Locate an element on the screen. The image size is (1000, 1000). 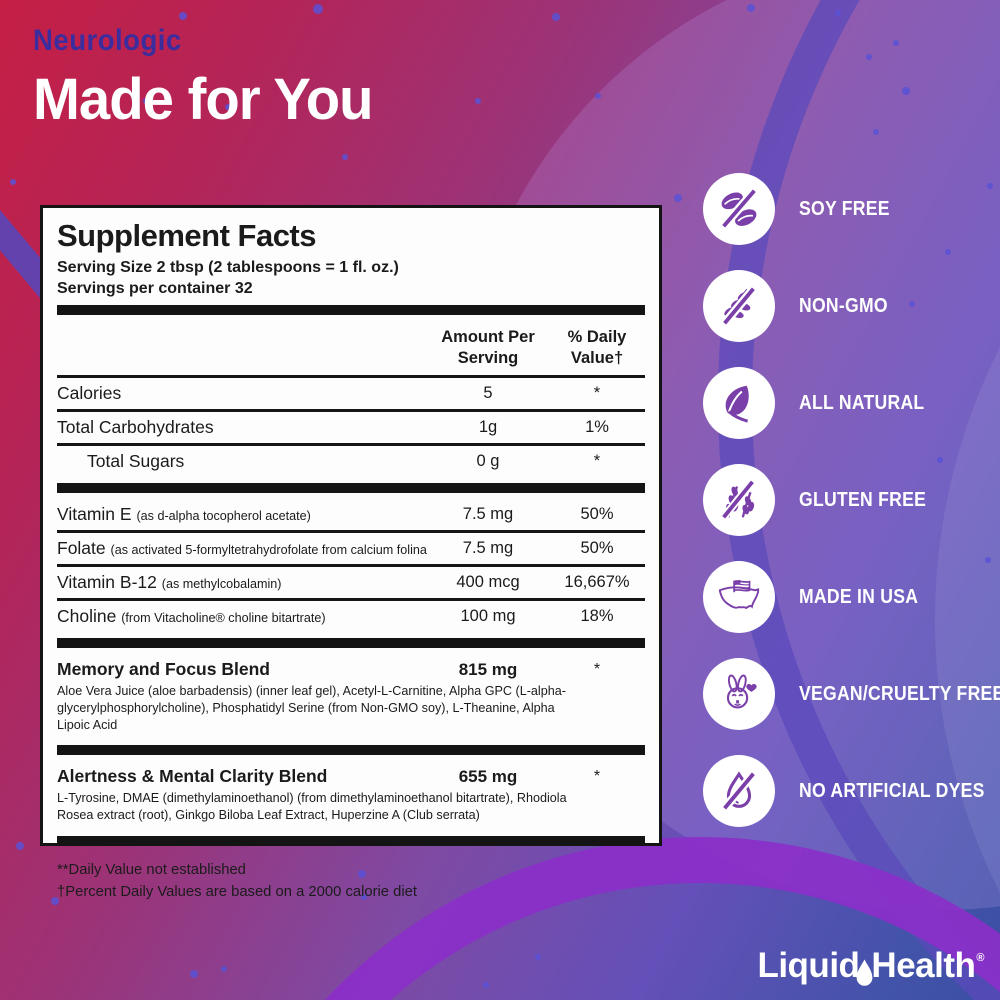
made-in-usa-icon is located at coordinates (739, 597).